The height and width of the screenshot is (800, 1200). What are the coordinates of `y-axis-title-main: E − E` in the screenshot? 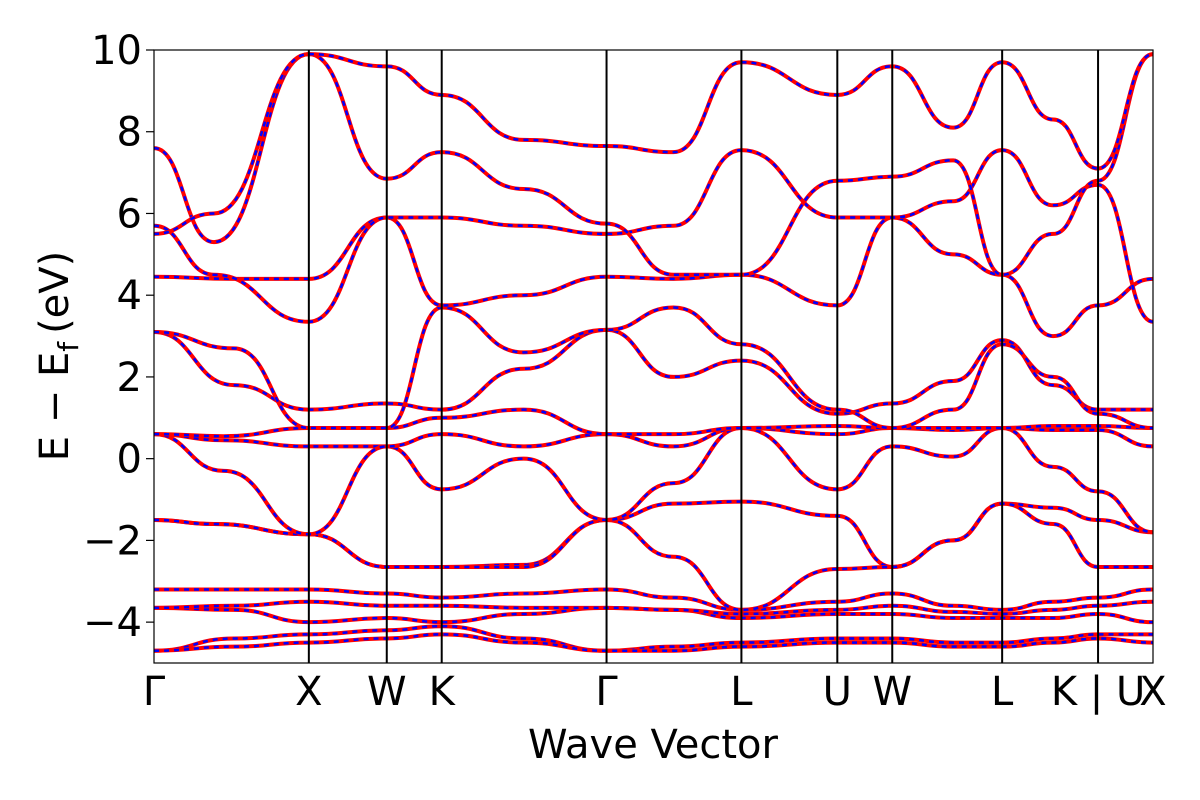 It's located at (55, 407).